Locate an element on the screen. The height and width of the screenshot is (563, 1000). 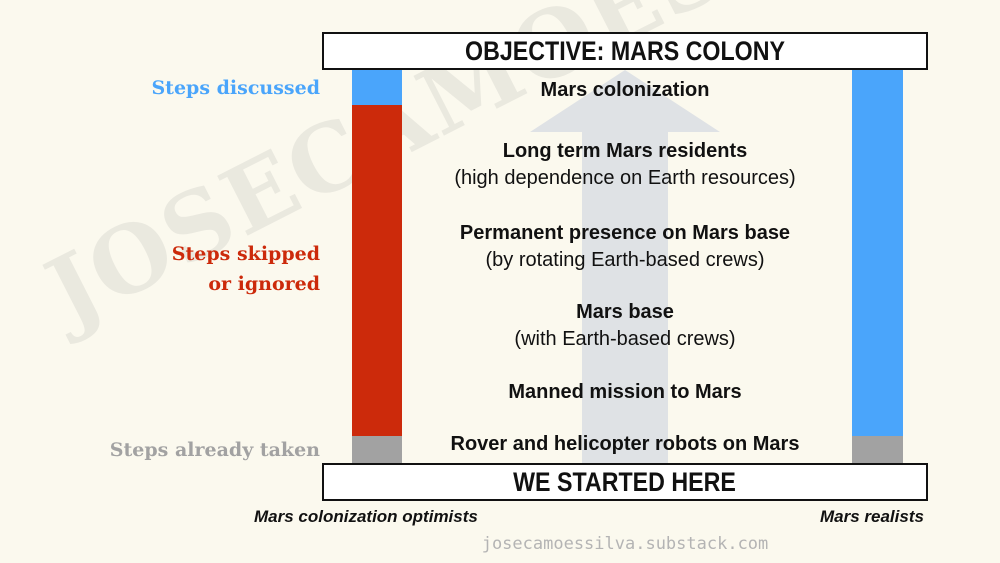
progress-arrow is located at coordinates (625, 267).